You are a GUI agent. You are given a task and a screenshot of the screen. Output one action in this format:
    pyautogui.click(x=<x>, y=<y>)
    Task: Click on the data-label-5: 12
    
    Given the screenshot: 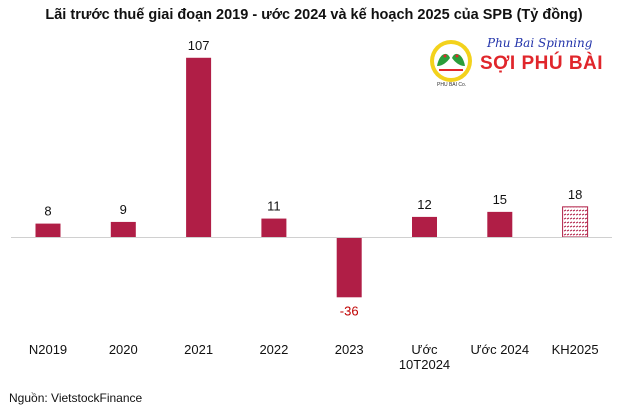 What is the action you would take?
    pyautogui.click(x=424, y=204)
    